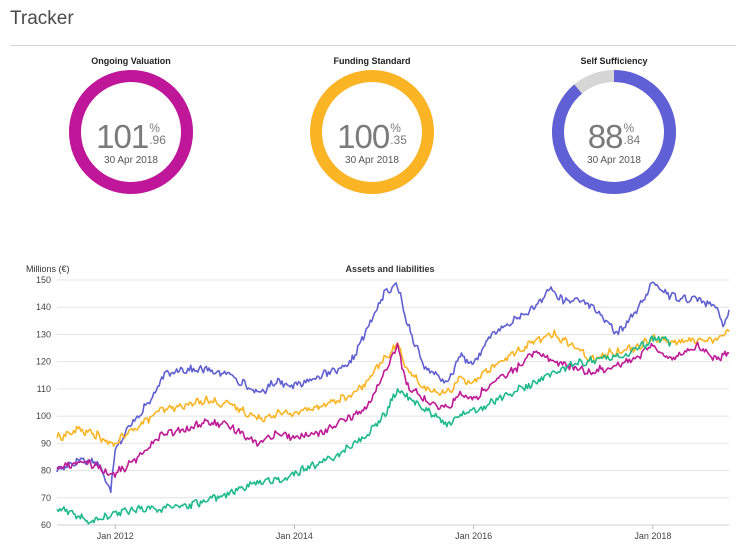  What do you see at coordinates (43, 362) in the screenshot?
I see `y-tick-label: 120` at bounding box center [43, 362].